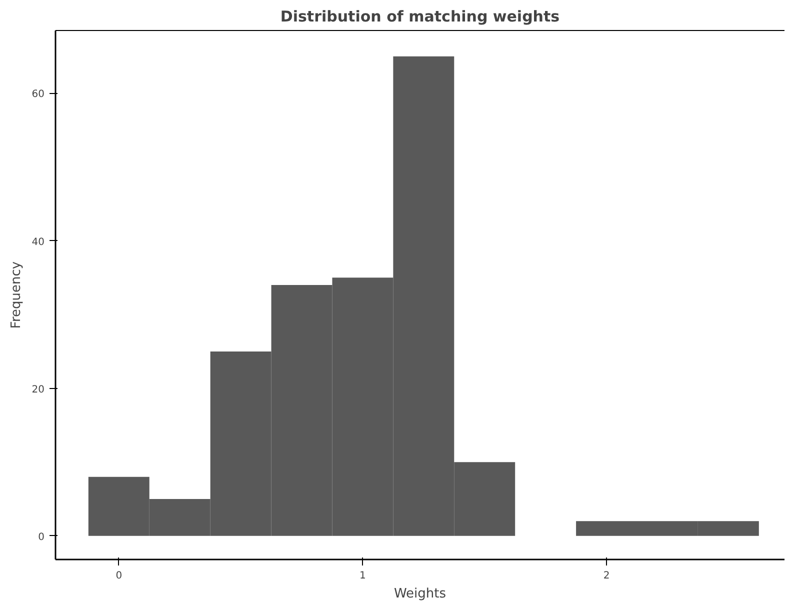 This screenshot has width=792, height=604. What do you see at coordinates (420, 594) in the screenshot?
I see `x-axis-title: Weights` at bounding box center [420, 594].